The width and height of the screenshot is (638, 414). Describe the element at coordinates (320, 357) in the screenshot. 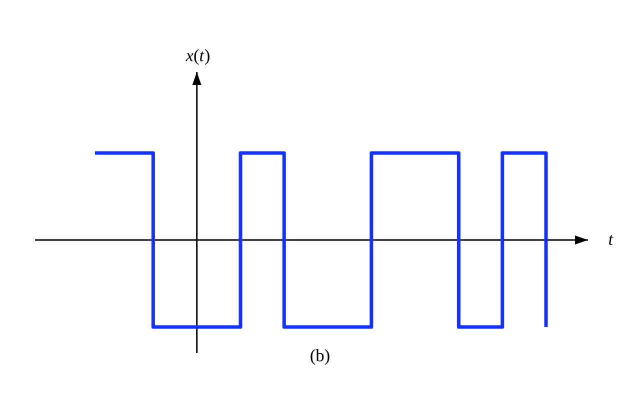

I see `text: (b)` at that location.